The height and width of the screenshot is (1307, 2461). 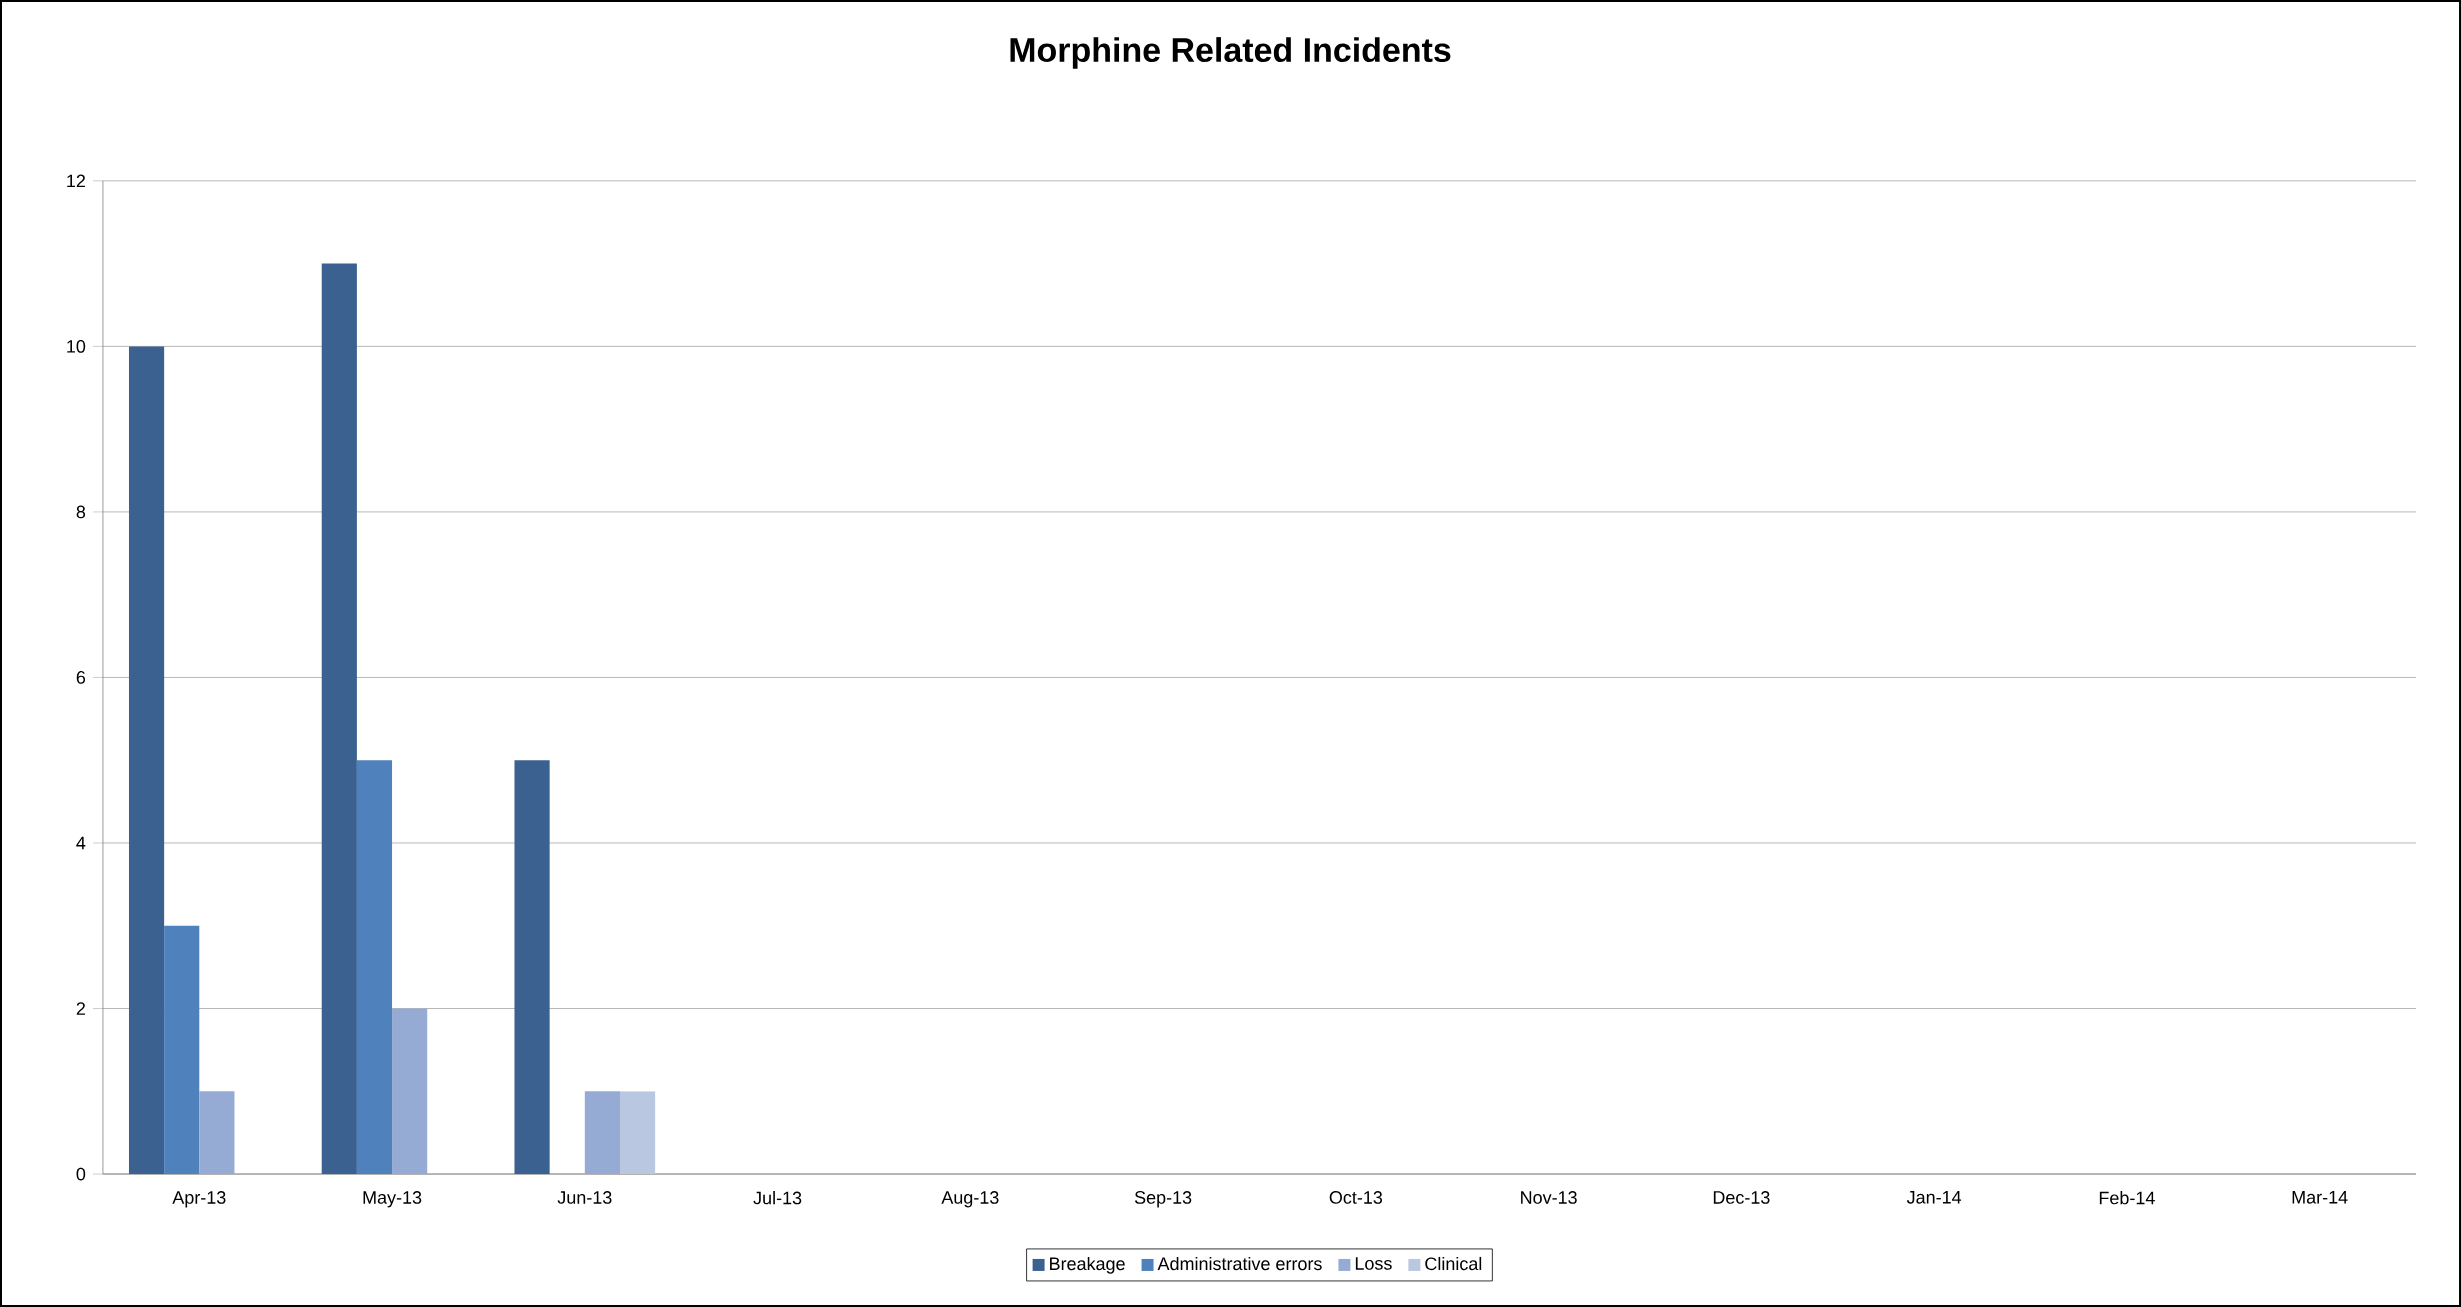 What do you see at coordinates (1934, 1197) in the screenshot?
I see `x-tick-label: Jan-14` at bounding box center [1934, 1197].